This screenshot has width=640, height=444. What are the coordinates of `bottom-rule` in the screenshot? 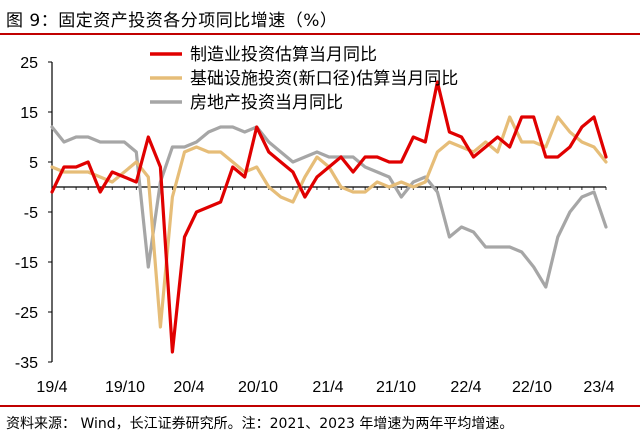 It's located at (320, 406).